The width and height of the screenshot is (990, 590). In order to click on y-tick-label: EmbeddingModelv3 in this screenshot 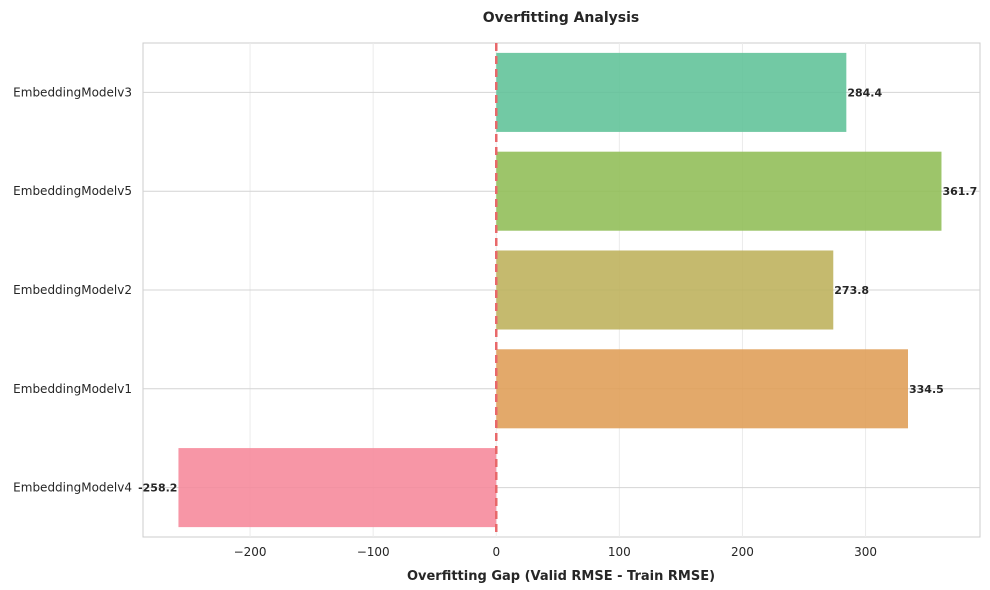, I will do `click(72, 92)`.